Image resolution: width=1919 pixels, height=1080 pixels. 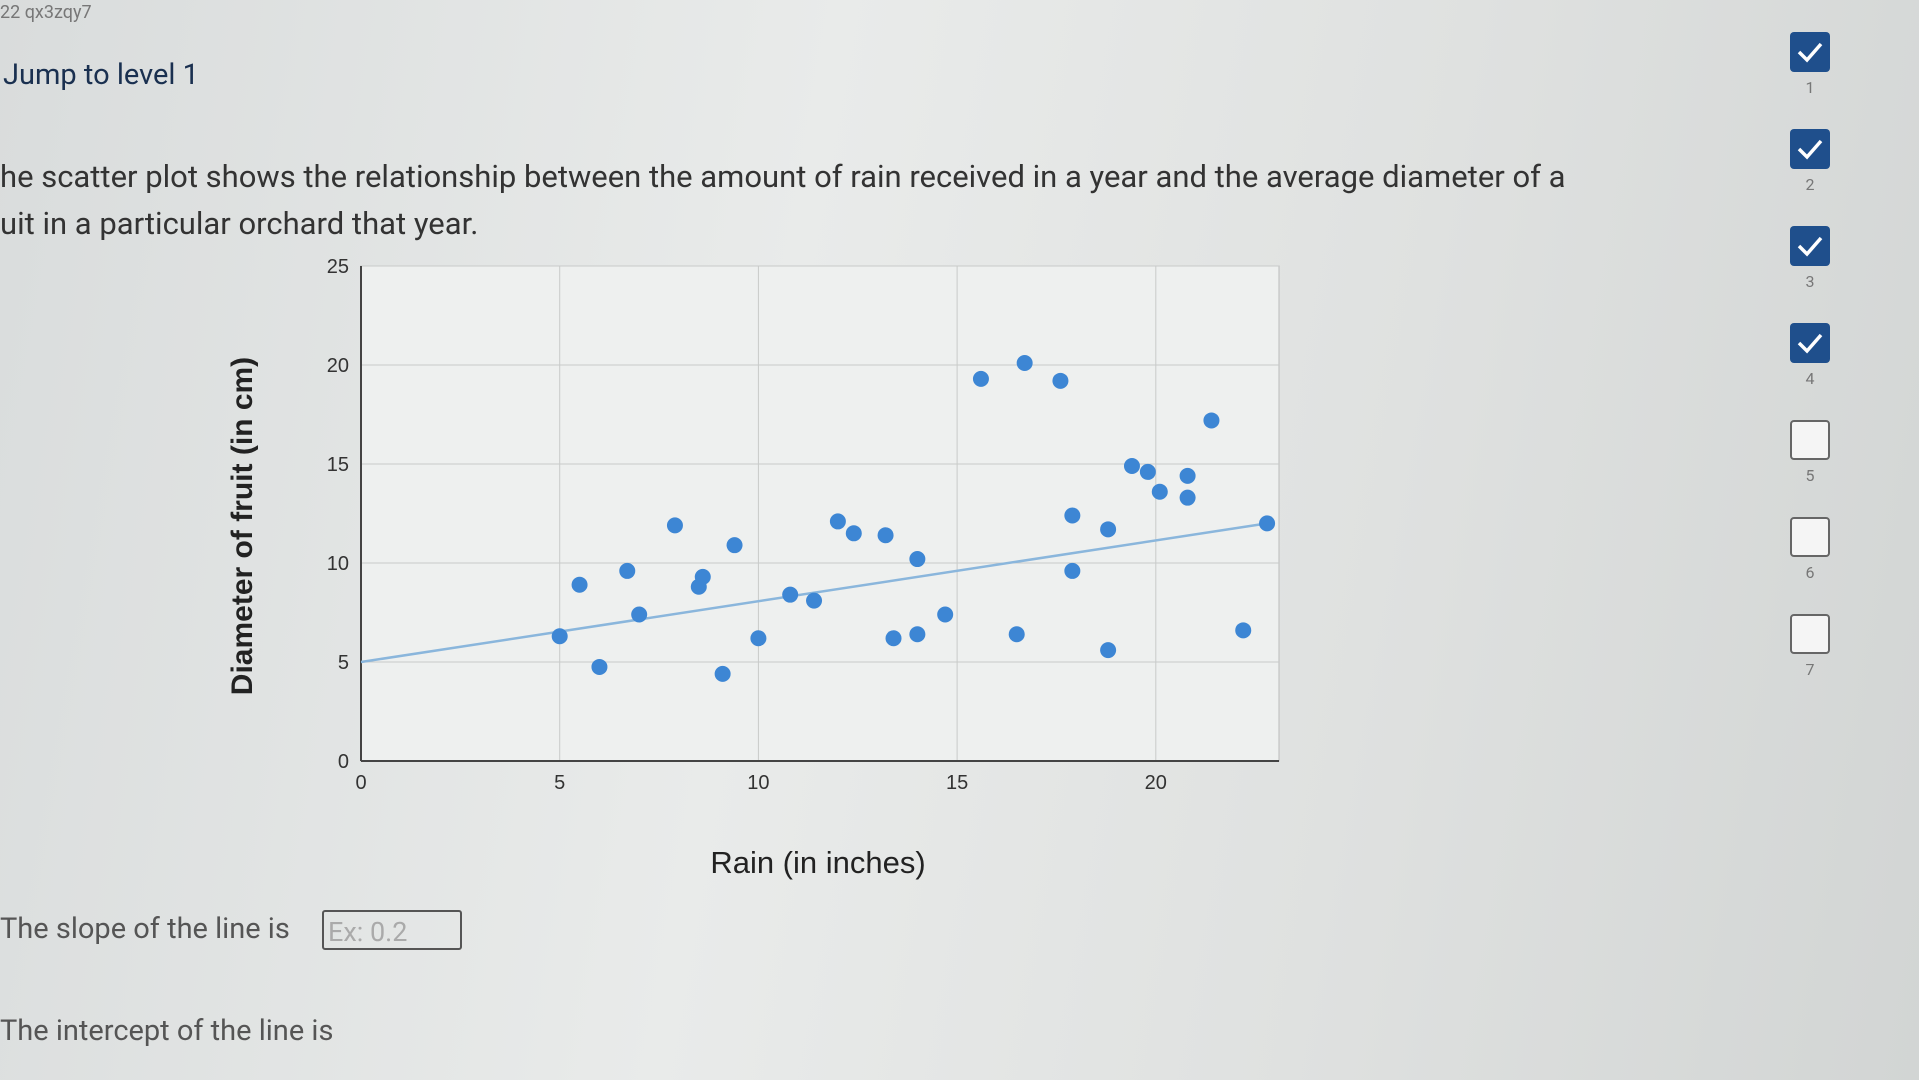 I want to click on level: 7, so click(x=1810, y=660).